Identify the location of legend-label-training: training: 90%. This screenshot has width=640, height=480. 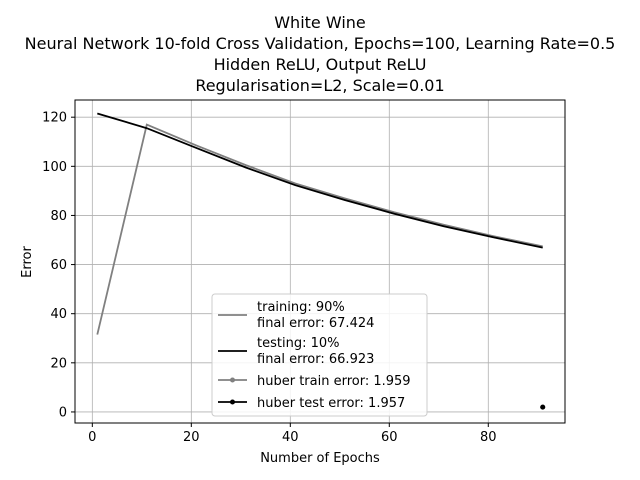
(301, 307).